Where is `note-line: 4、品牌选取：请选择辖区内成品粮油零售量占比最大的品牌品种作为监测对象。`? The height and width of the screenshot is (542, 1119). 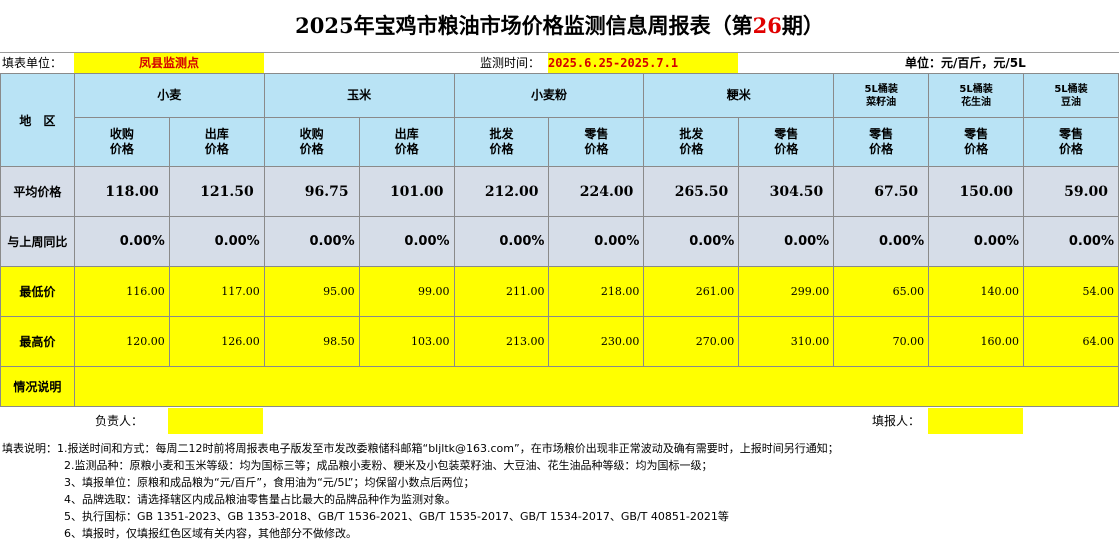 note-line: 4、品牌选取：请选择辖区内成品粮油零售量占比最大的品牌品种作为监测对象。 is located at coordinates (260, 499).